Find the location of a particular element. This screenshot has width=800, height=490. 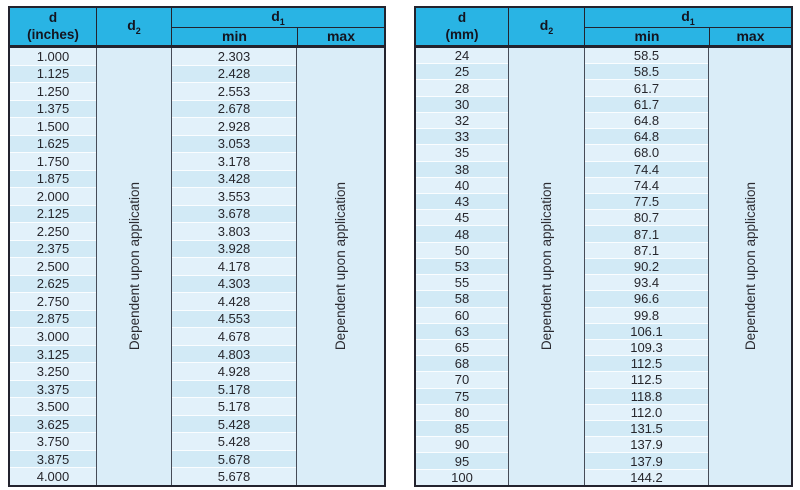

cell-min-value: 4.803 is located at coordinates (234, 354).